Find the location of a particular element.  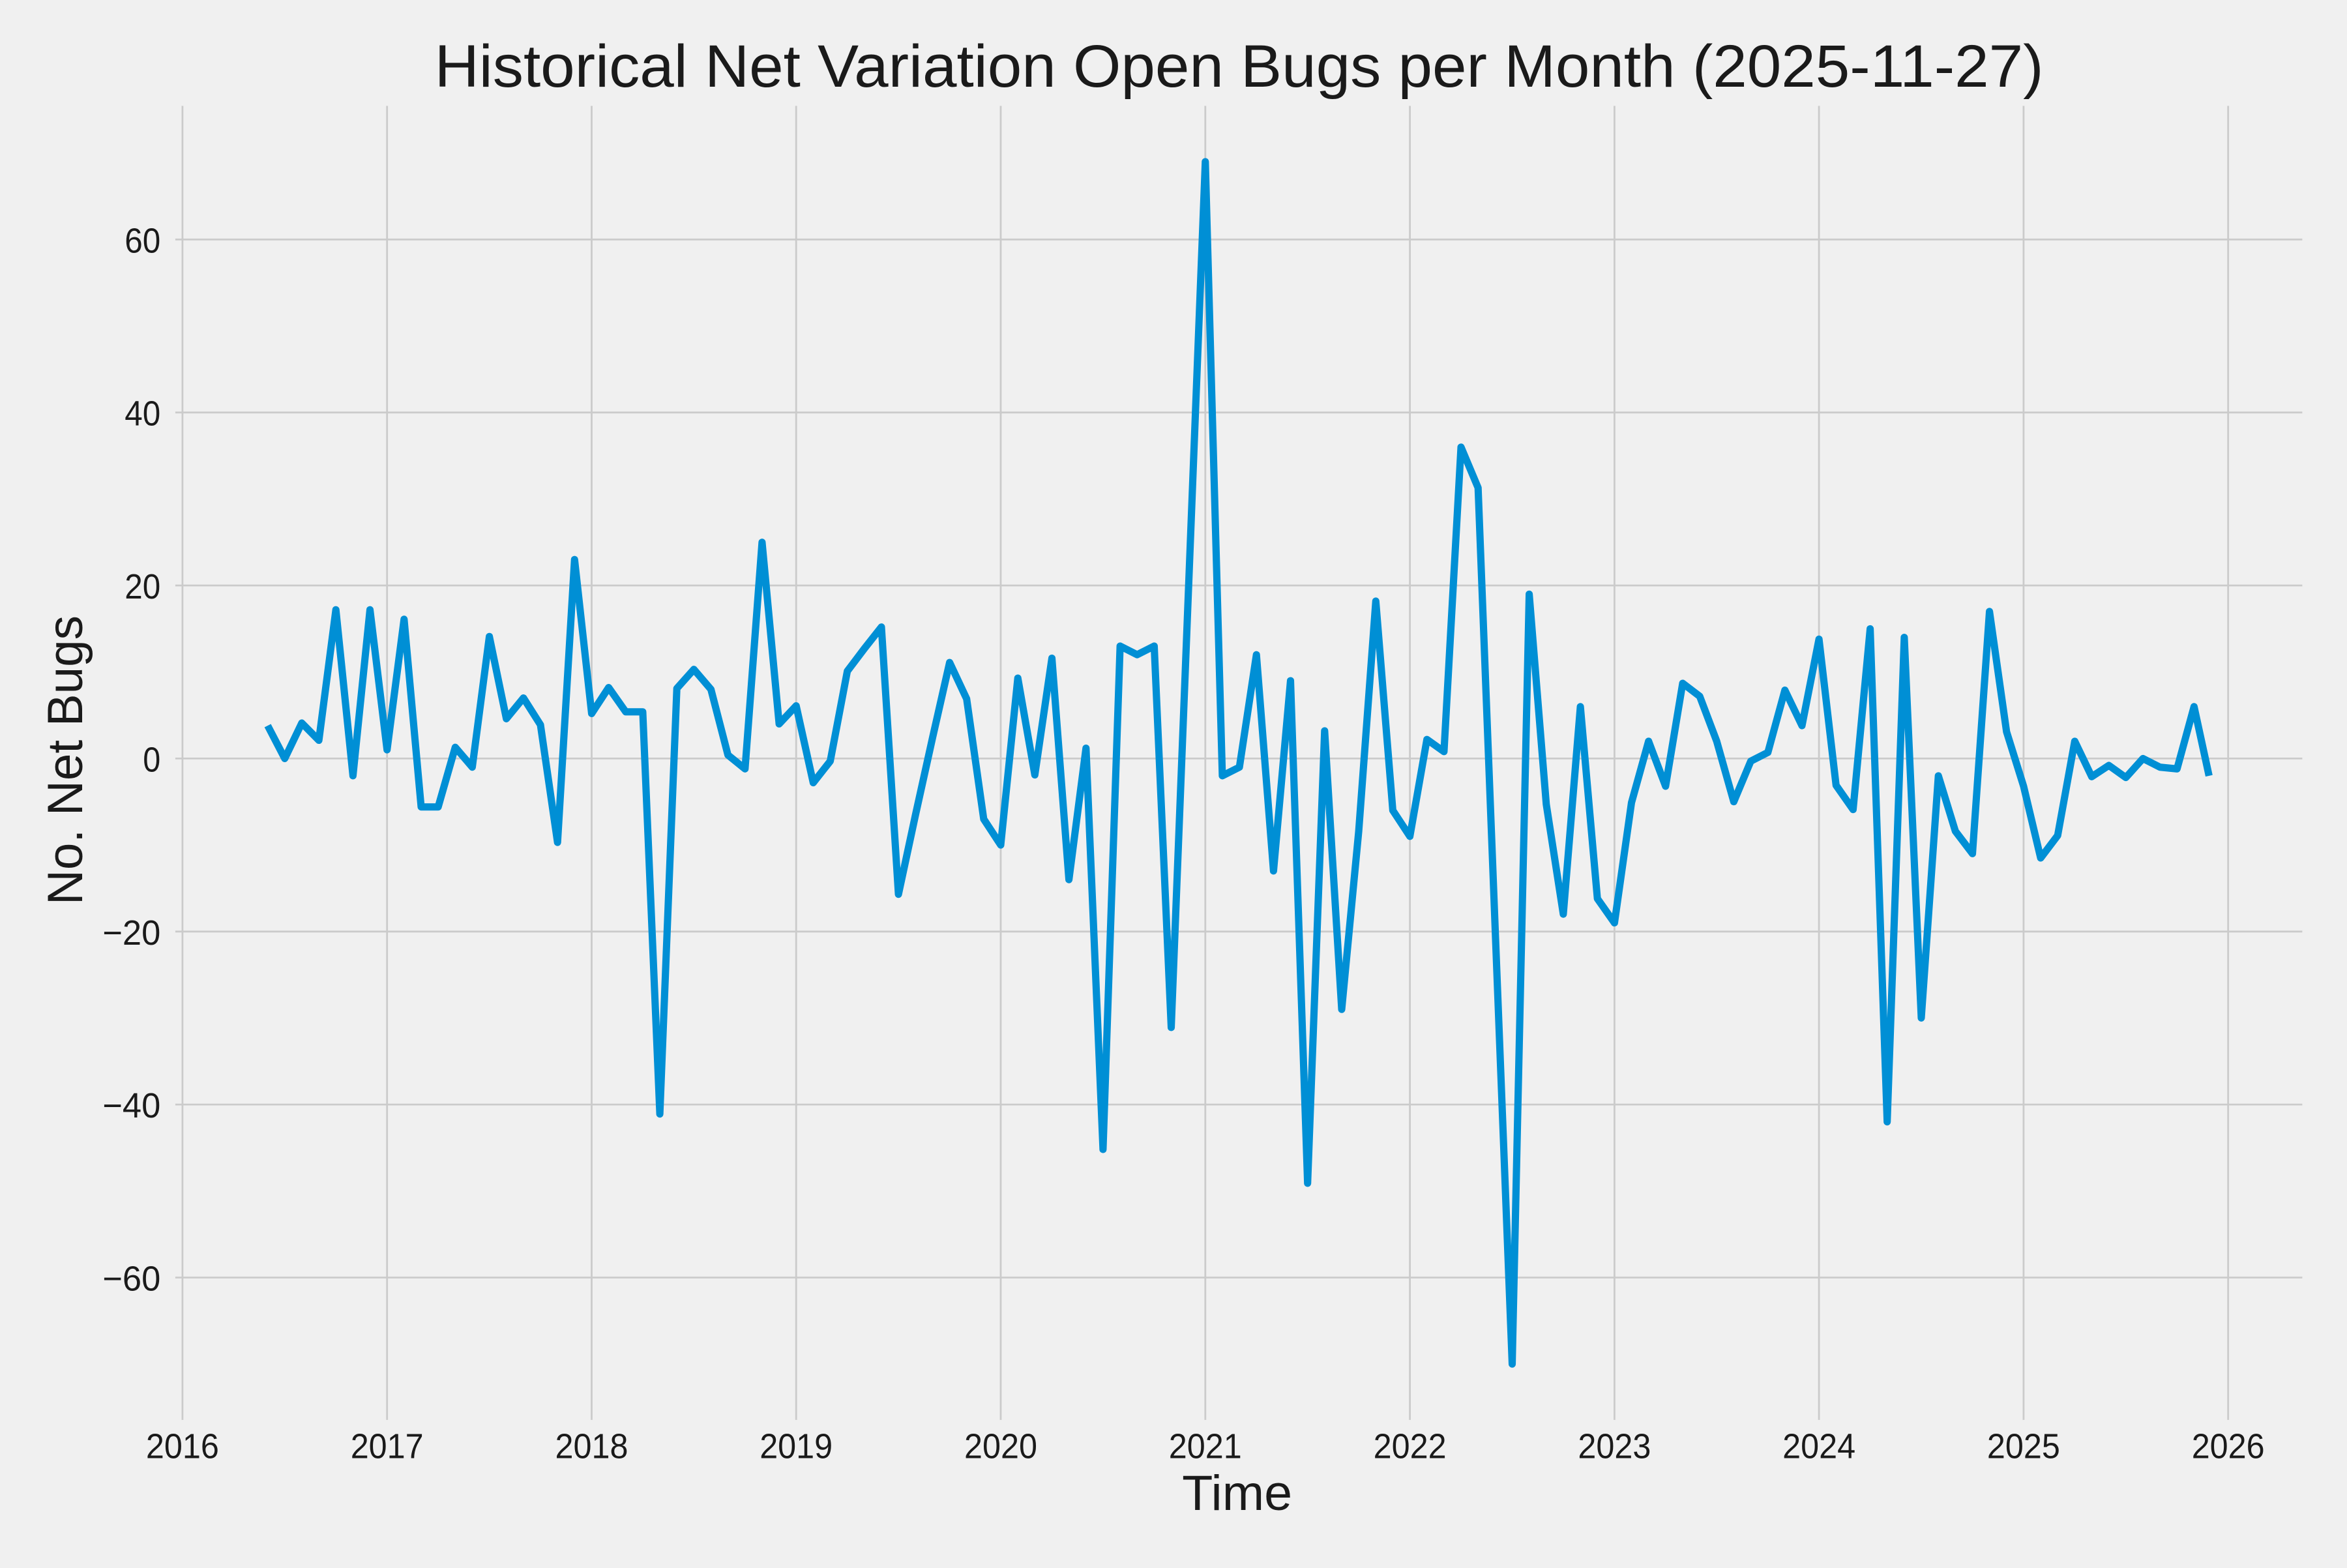

svg-text: 2017 is located at coordinates (387, 1446).